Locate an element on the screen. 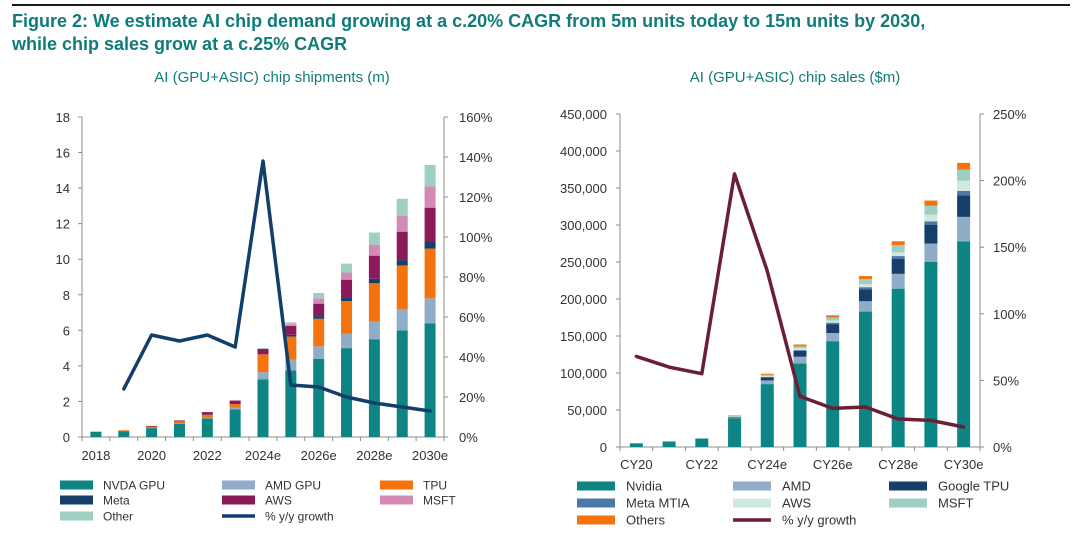 This screenshot has height=535, width=1080. ship-legend-label-other: Other is located at coordinates (118, 517).